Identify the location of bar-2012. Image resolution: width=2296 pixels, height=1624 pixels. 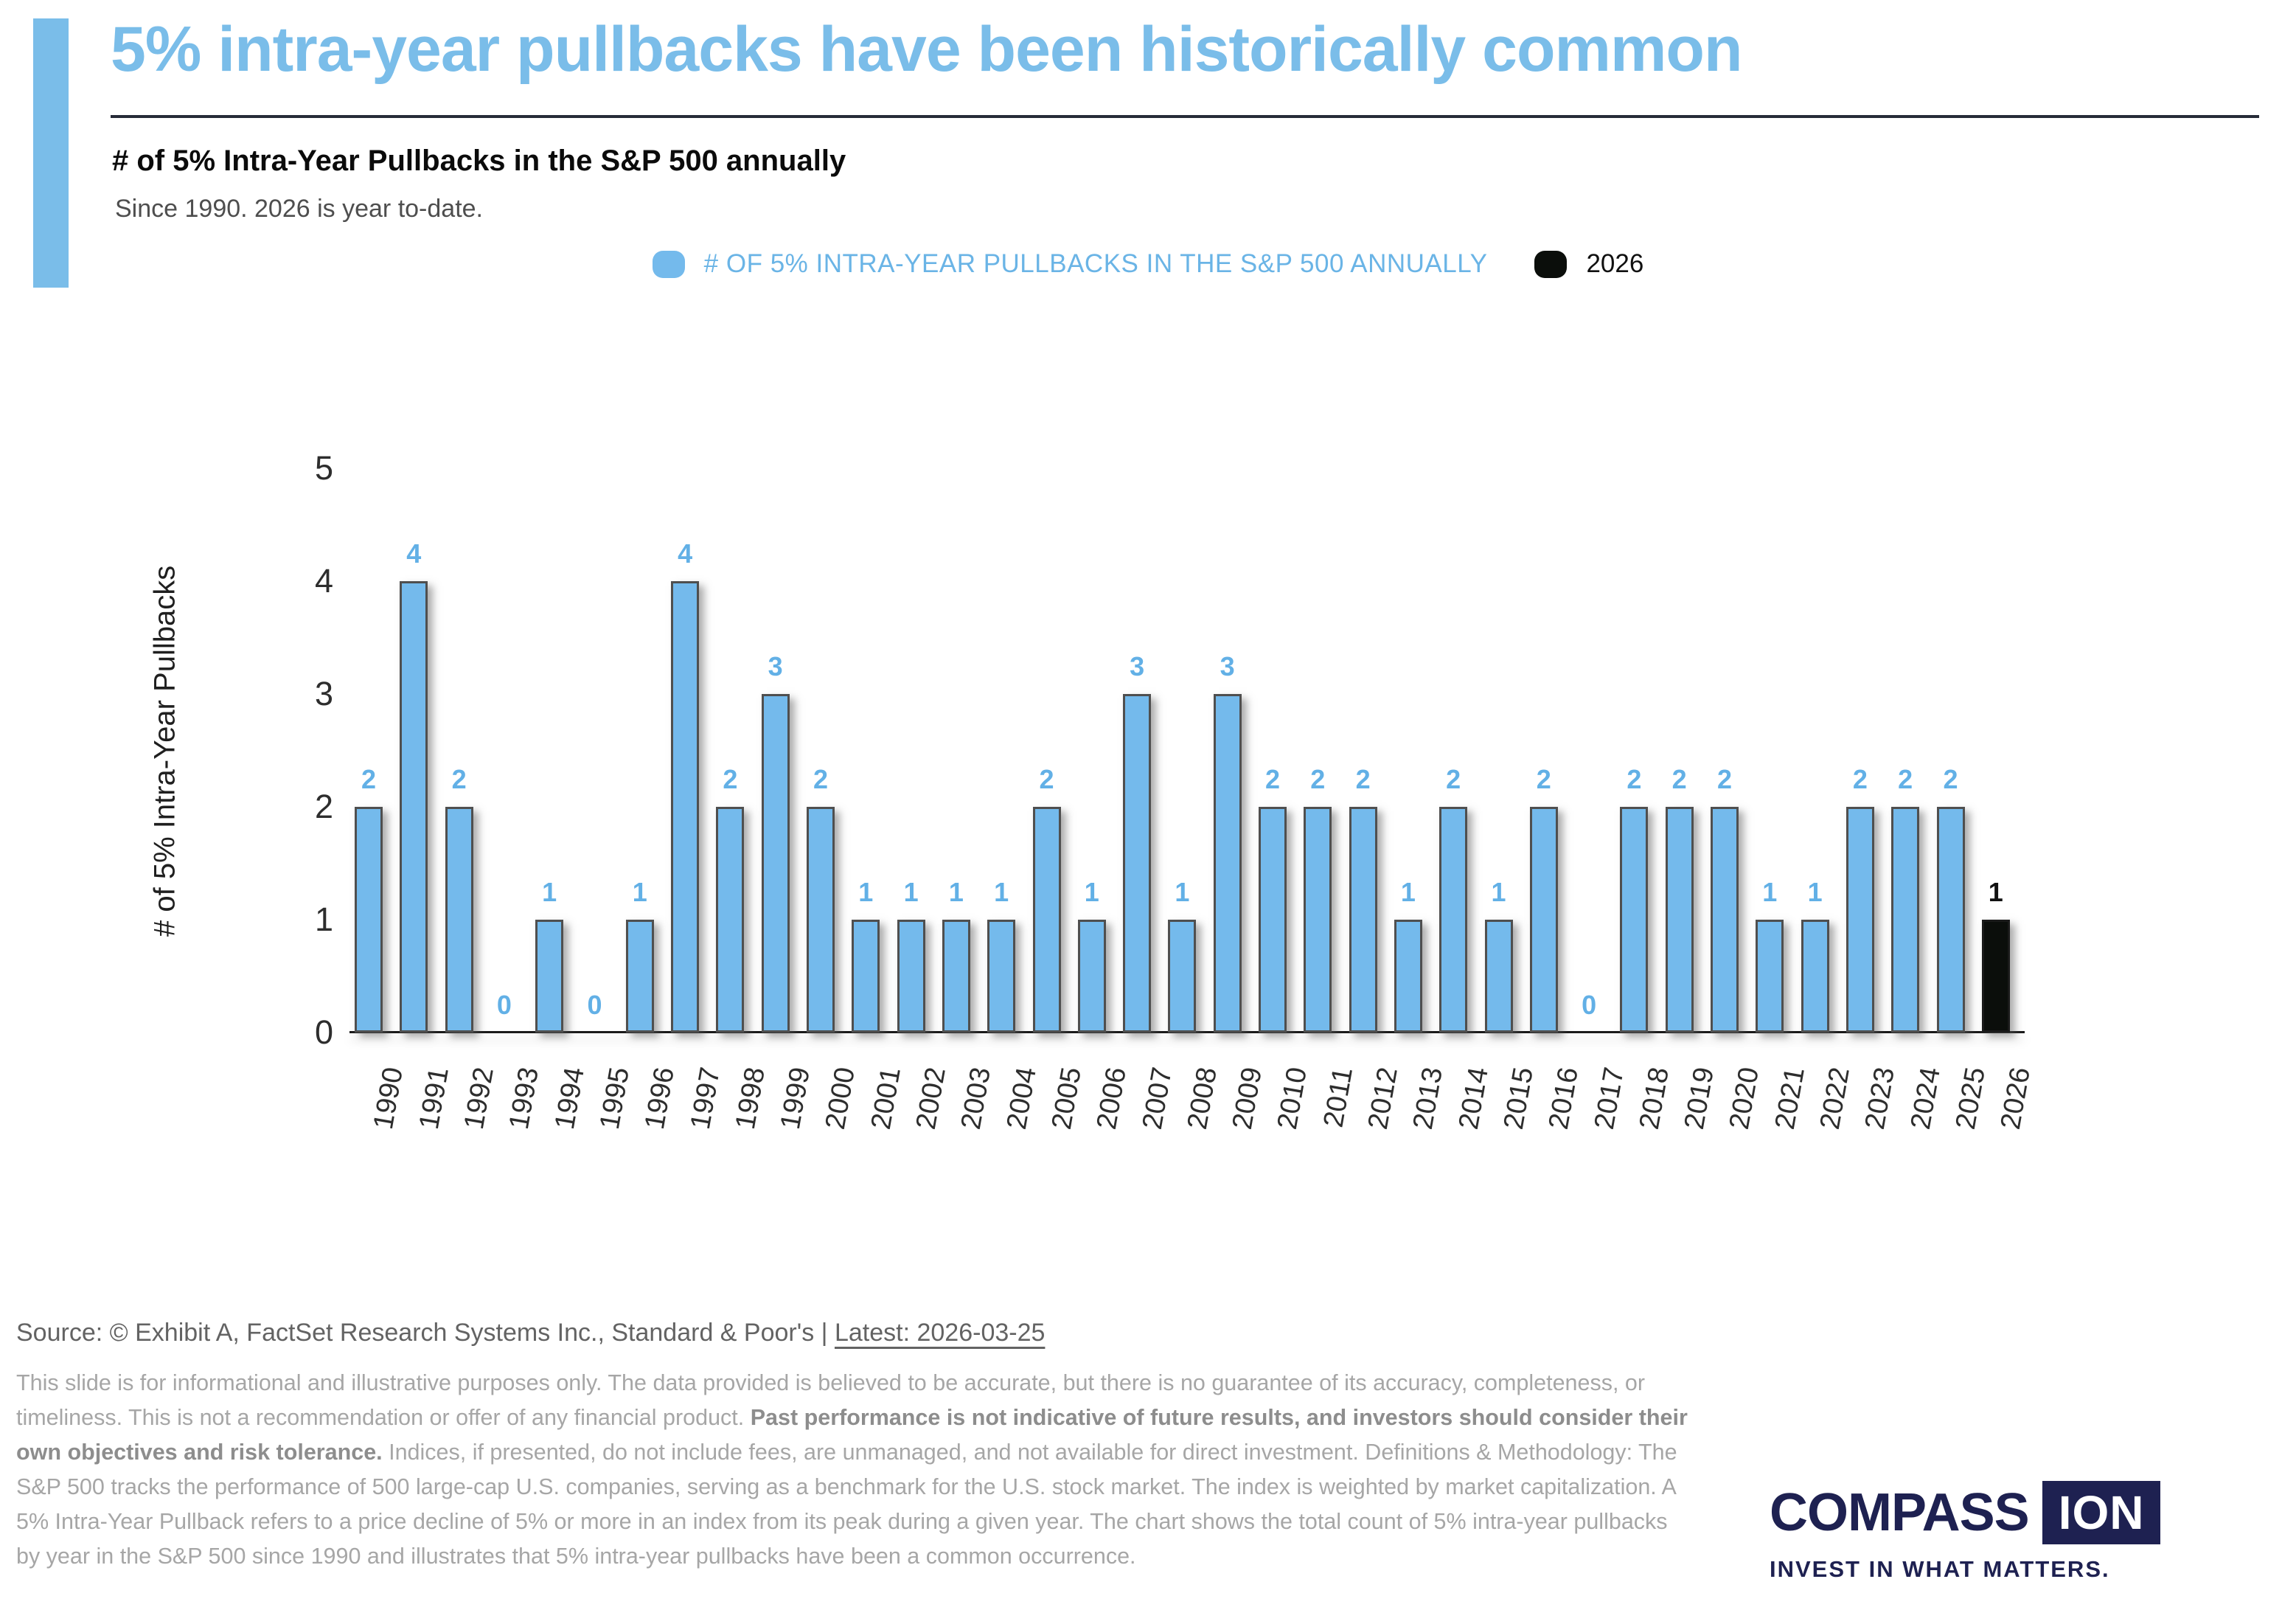
(1363, 920).